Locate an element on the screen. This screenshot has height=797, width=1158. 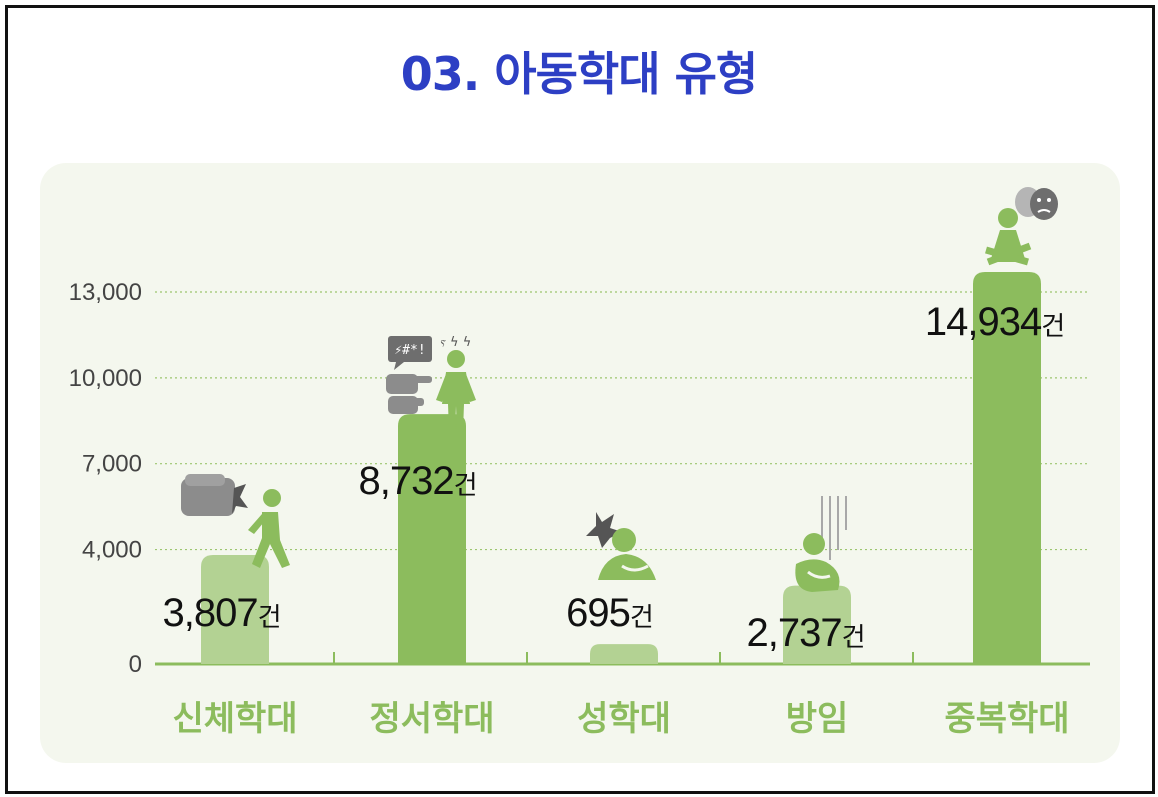
y-tick-label: 13,000 is located at coordinates (105, 292).